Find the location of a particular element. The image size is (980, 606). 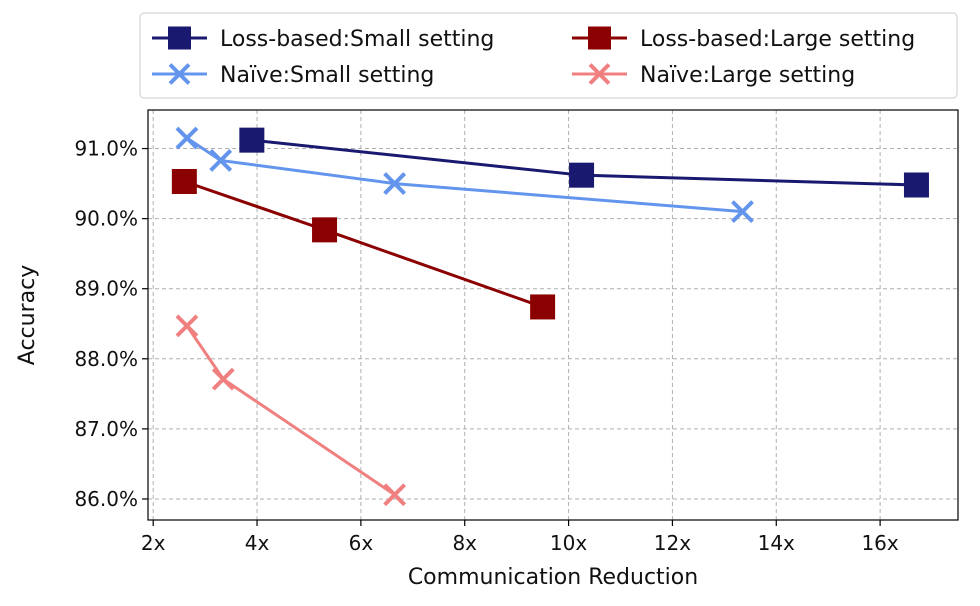

y-axis-label: Accuracy is located at coordinates (27, 315).